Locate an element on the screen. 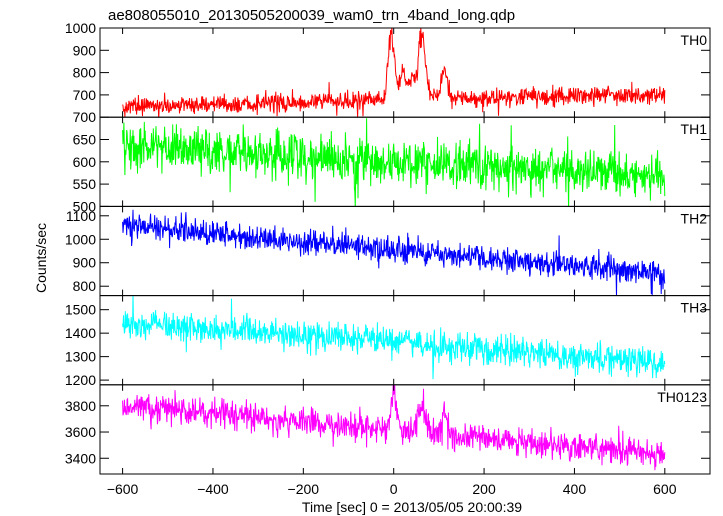  series-line-th3 is located at coordinates (394, 337).